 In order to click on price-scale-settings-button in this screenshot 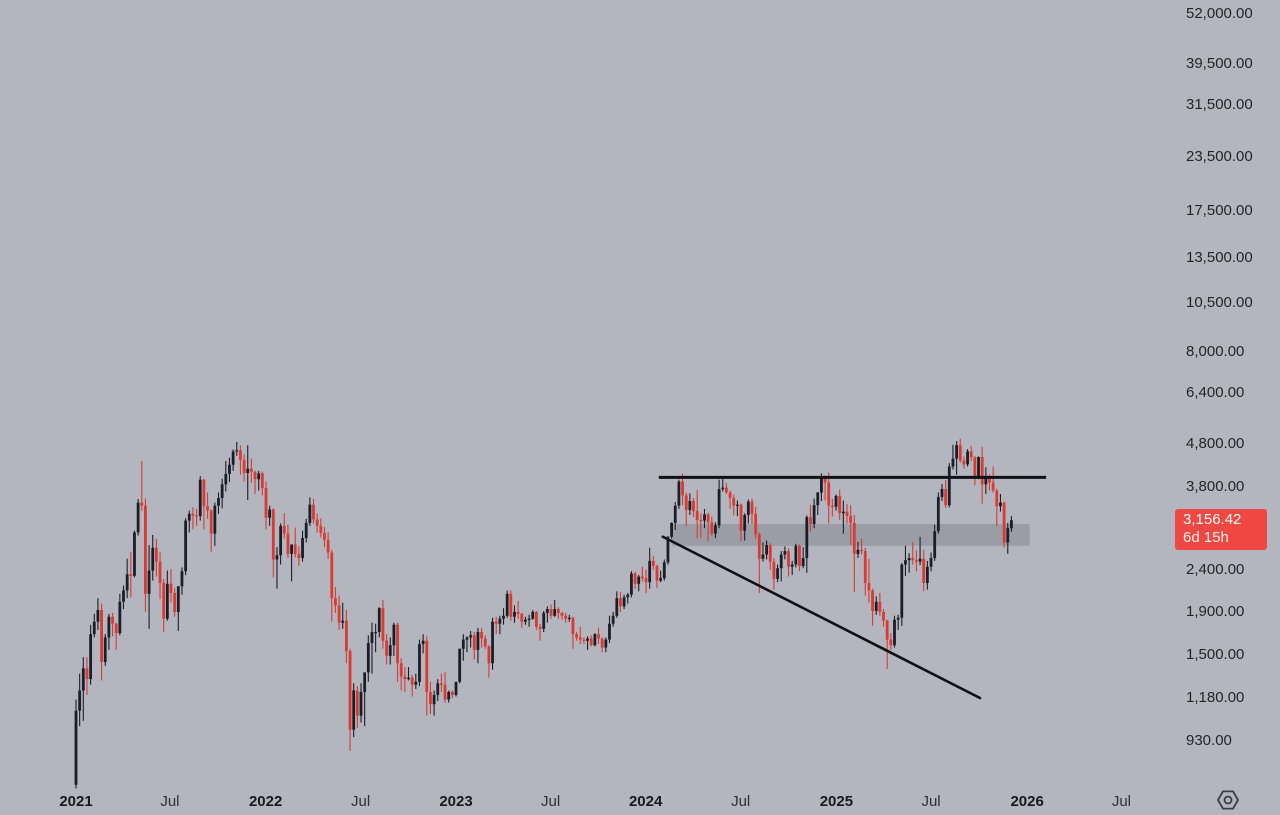, I will do `click(1228, 800)`.